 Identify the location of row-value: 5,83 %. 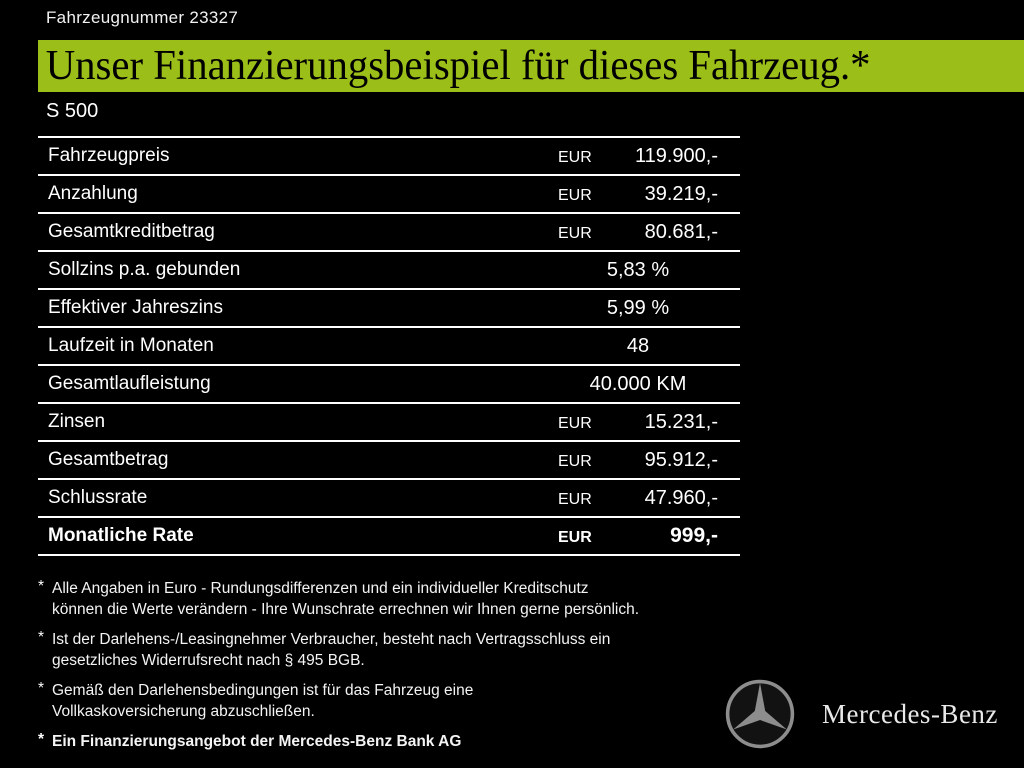
(638, 269).